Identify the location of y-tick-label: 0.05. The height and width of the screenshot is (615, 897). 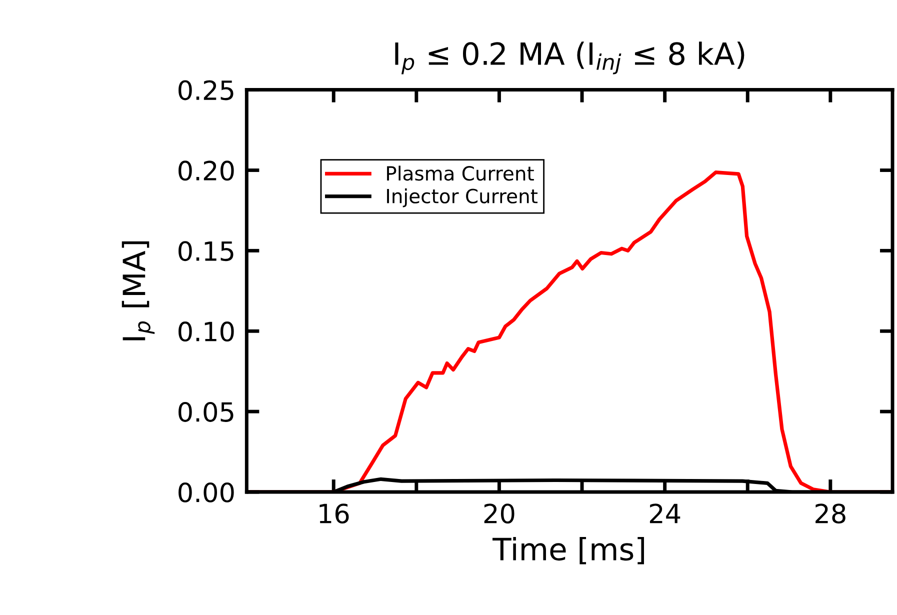
(206, 412).